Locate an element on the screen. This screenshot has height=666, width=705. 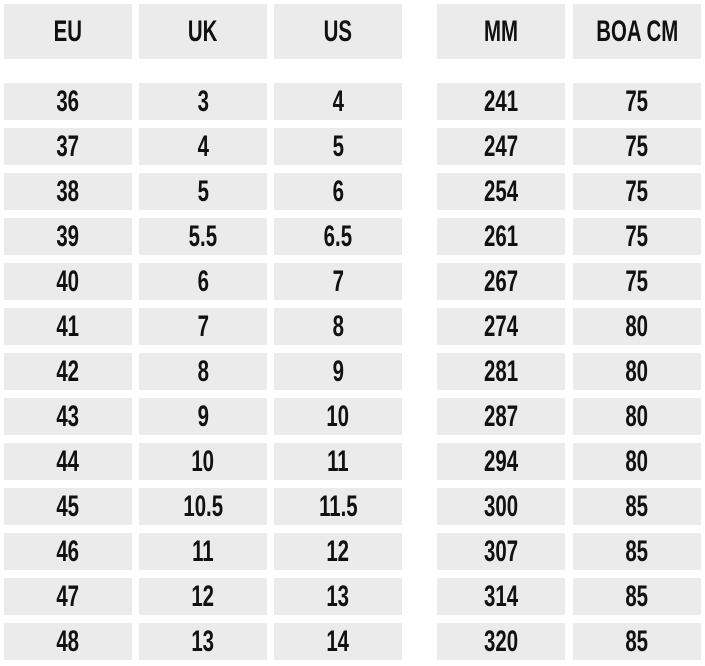
data-cell: 38 is located at coordinates (68, 191).